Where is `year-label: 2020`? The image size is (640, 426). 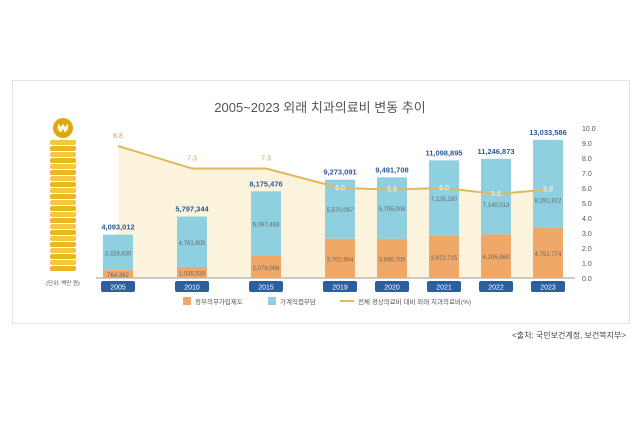
year-label: 2020 is located at coordinates (392, 288).